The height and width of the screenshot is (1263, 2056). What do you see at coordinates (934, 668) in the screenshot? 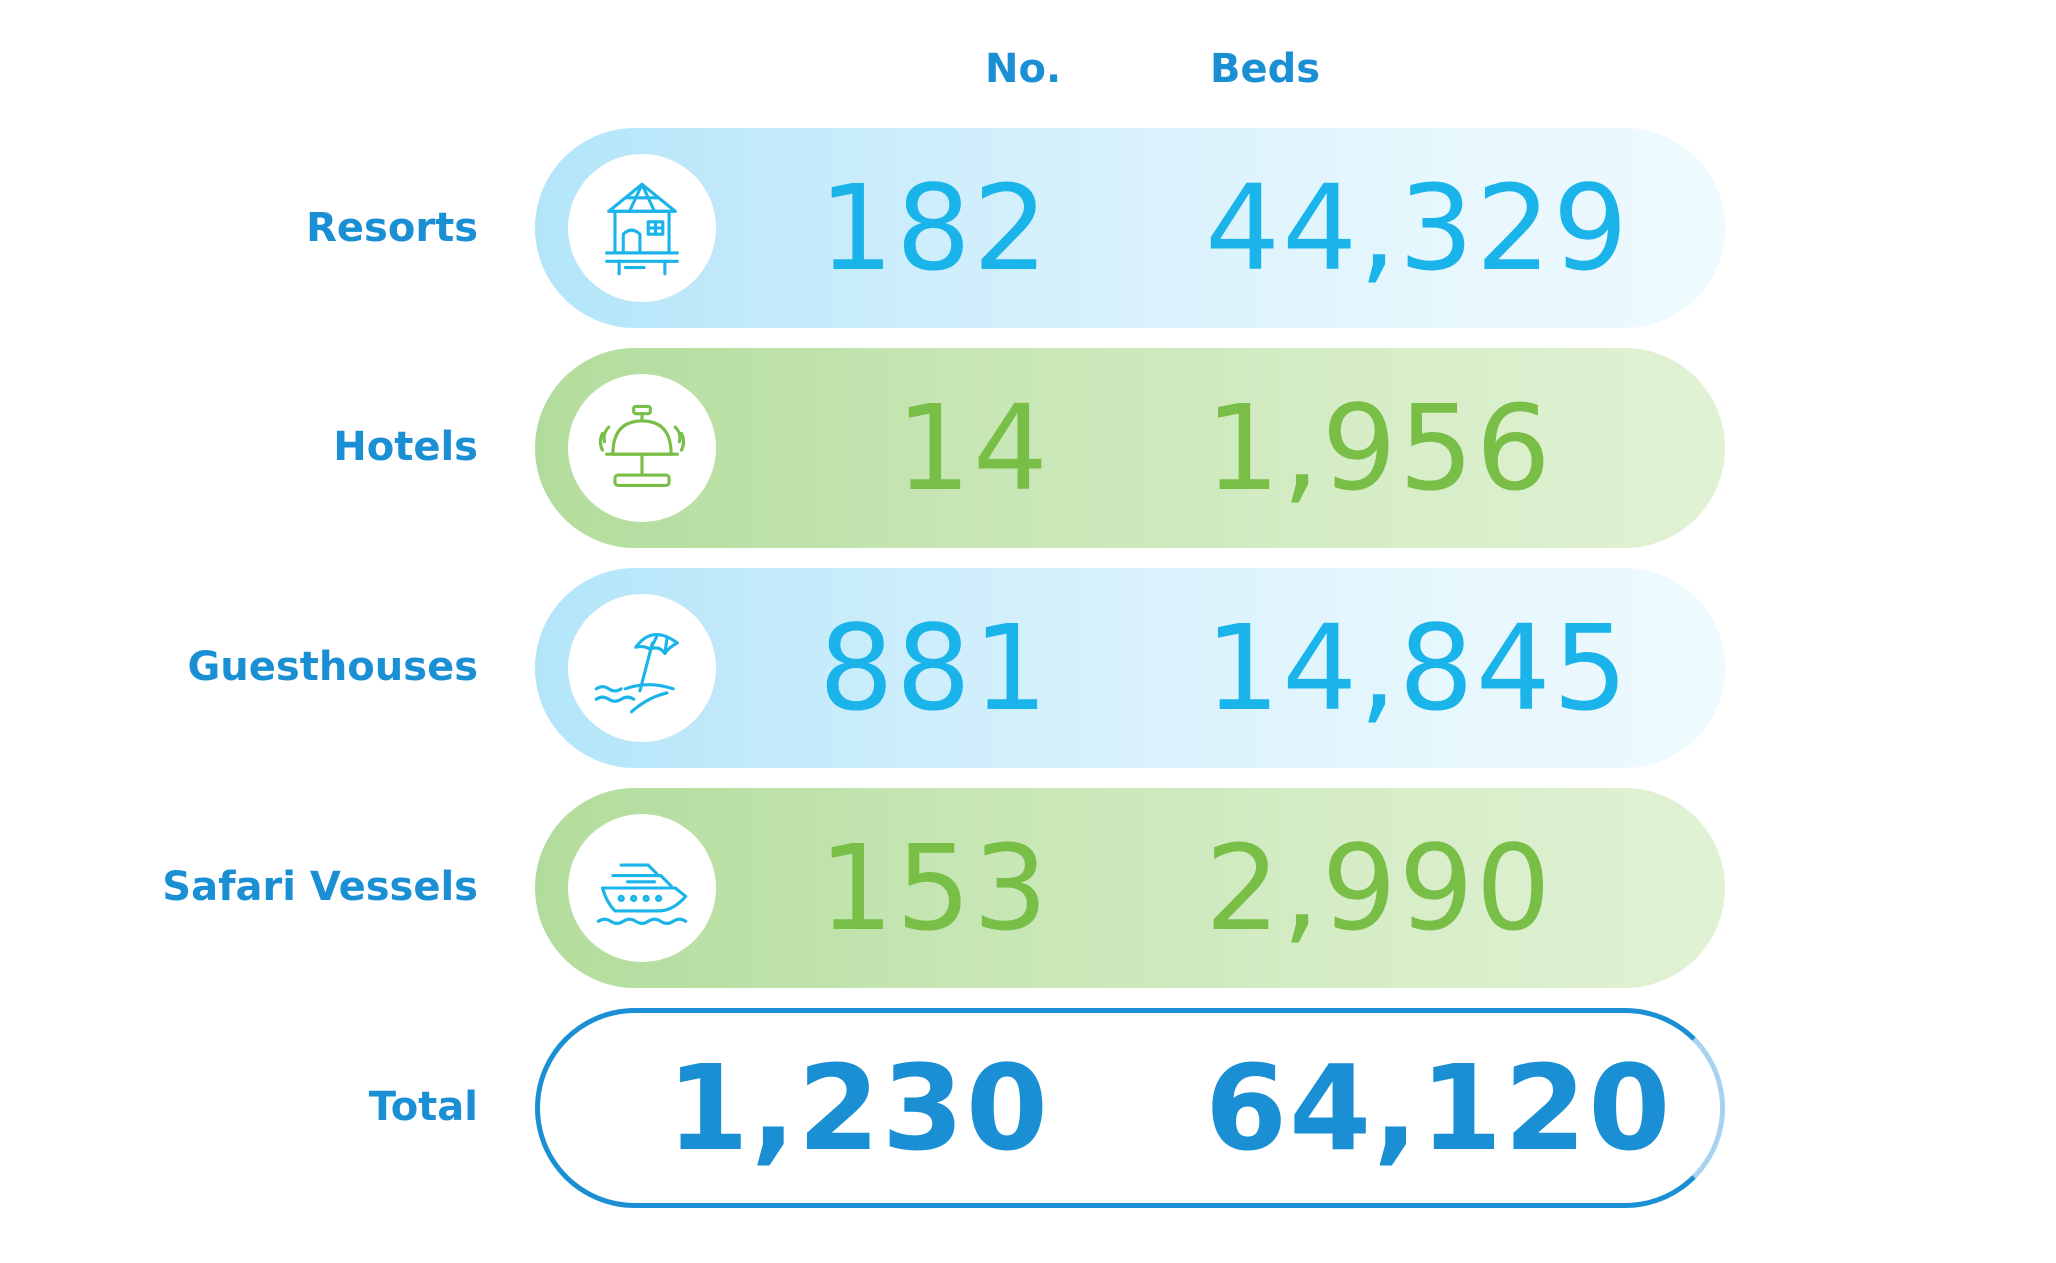
I see `guesthouses-count: 881` at bounding box center [934, 668].